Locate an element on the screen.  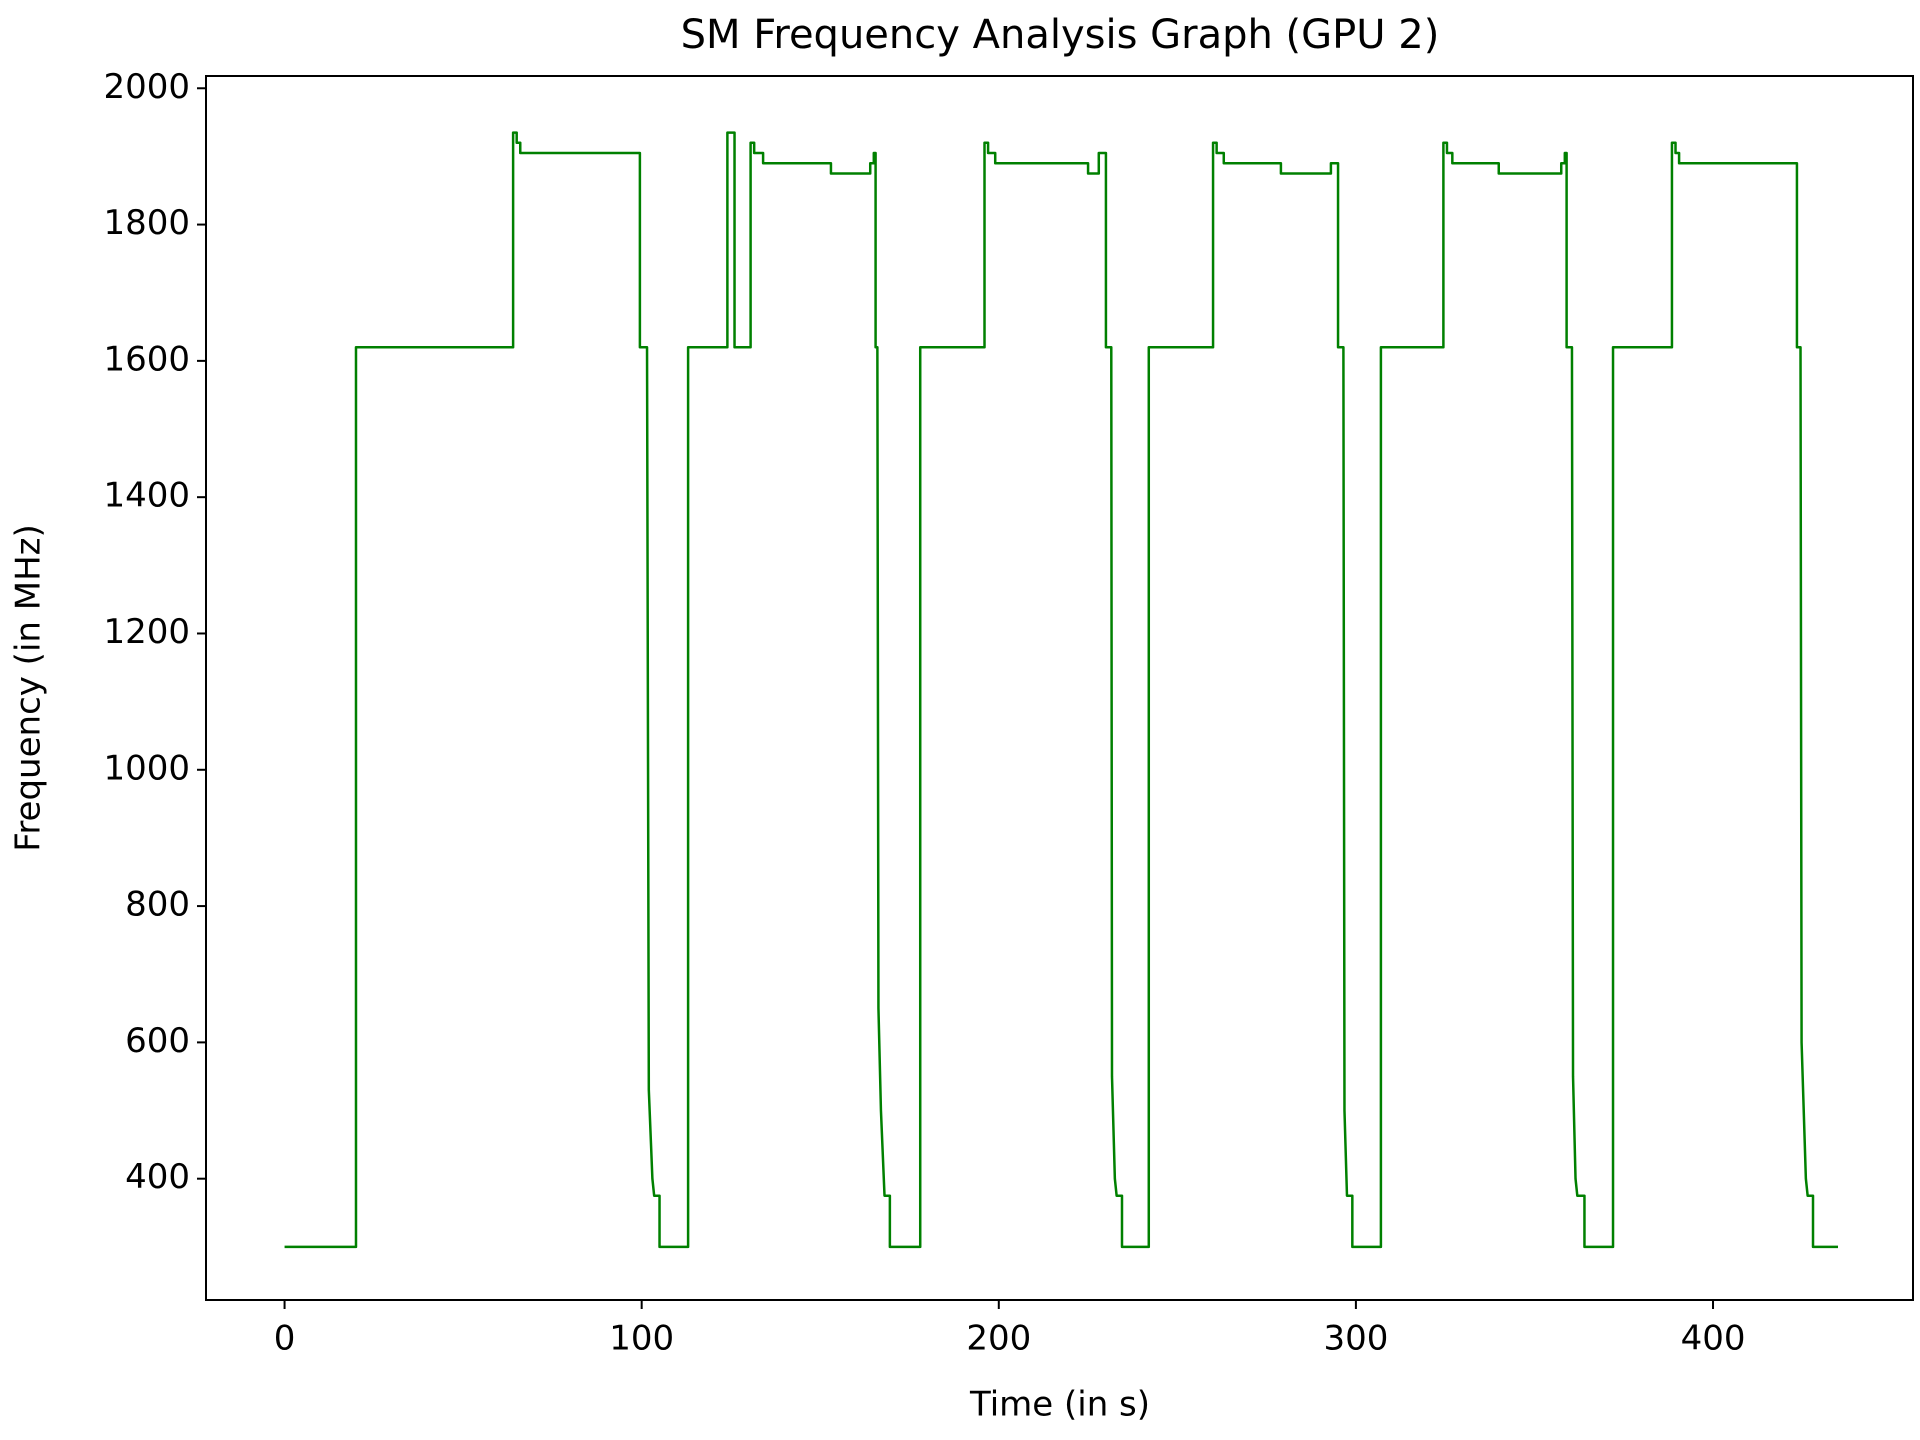
x-tick-label: 100 is located at coordinates (641, 1339).